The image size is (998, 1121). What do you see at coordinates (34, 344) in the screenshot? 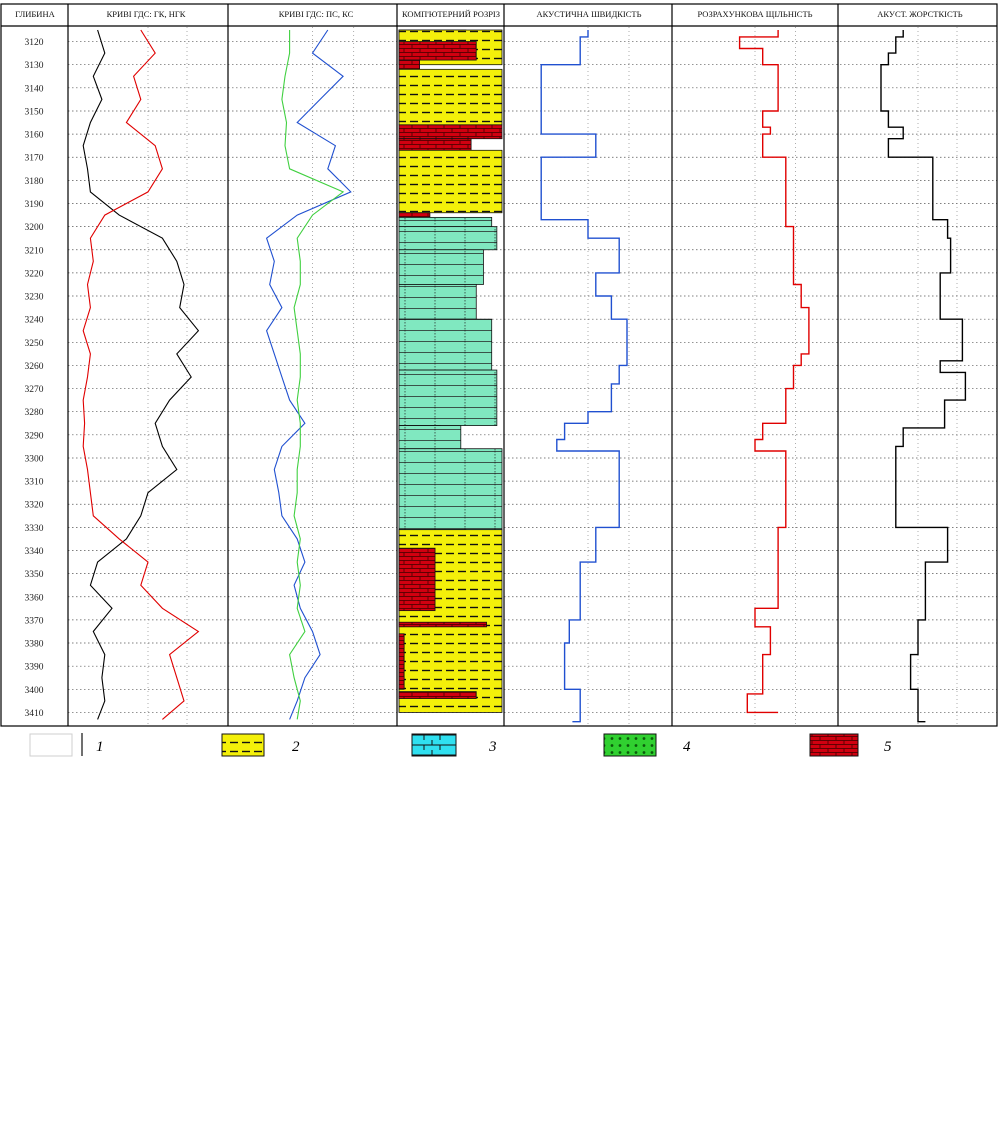
I see `depth-label-3250: 3250` at bounding box center [34, 344].